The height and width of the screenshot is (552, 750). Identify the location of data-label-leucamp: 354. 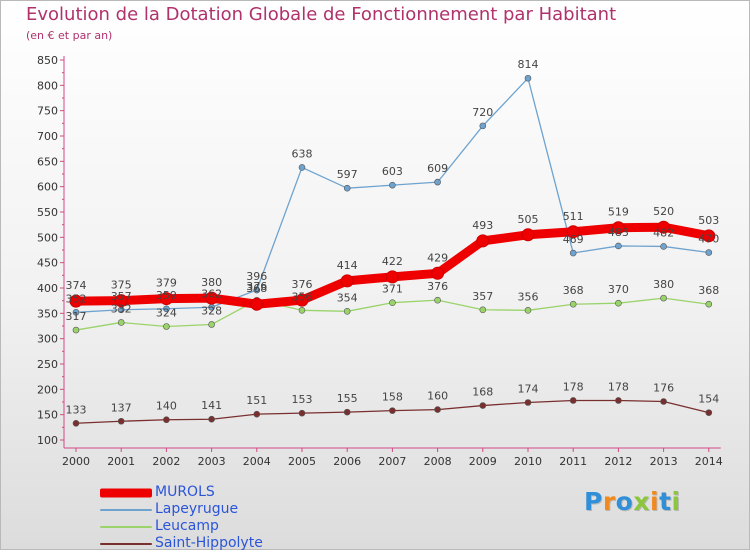
(347, 297).